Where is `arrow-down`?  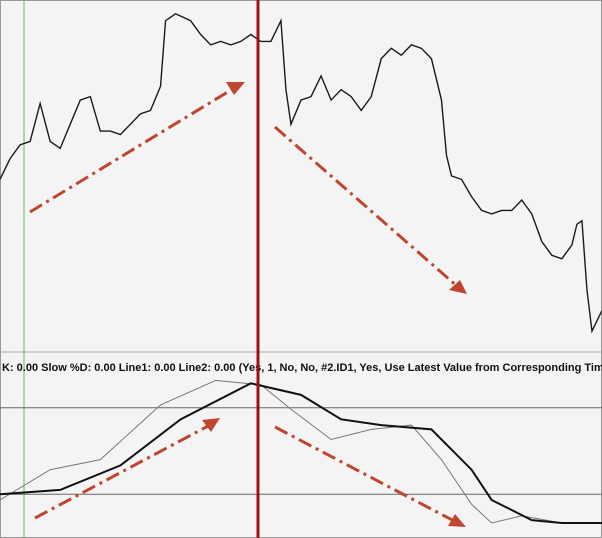
arrow-down is located at coordinates (366, 207).